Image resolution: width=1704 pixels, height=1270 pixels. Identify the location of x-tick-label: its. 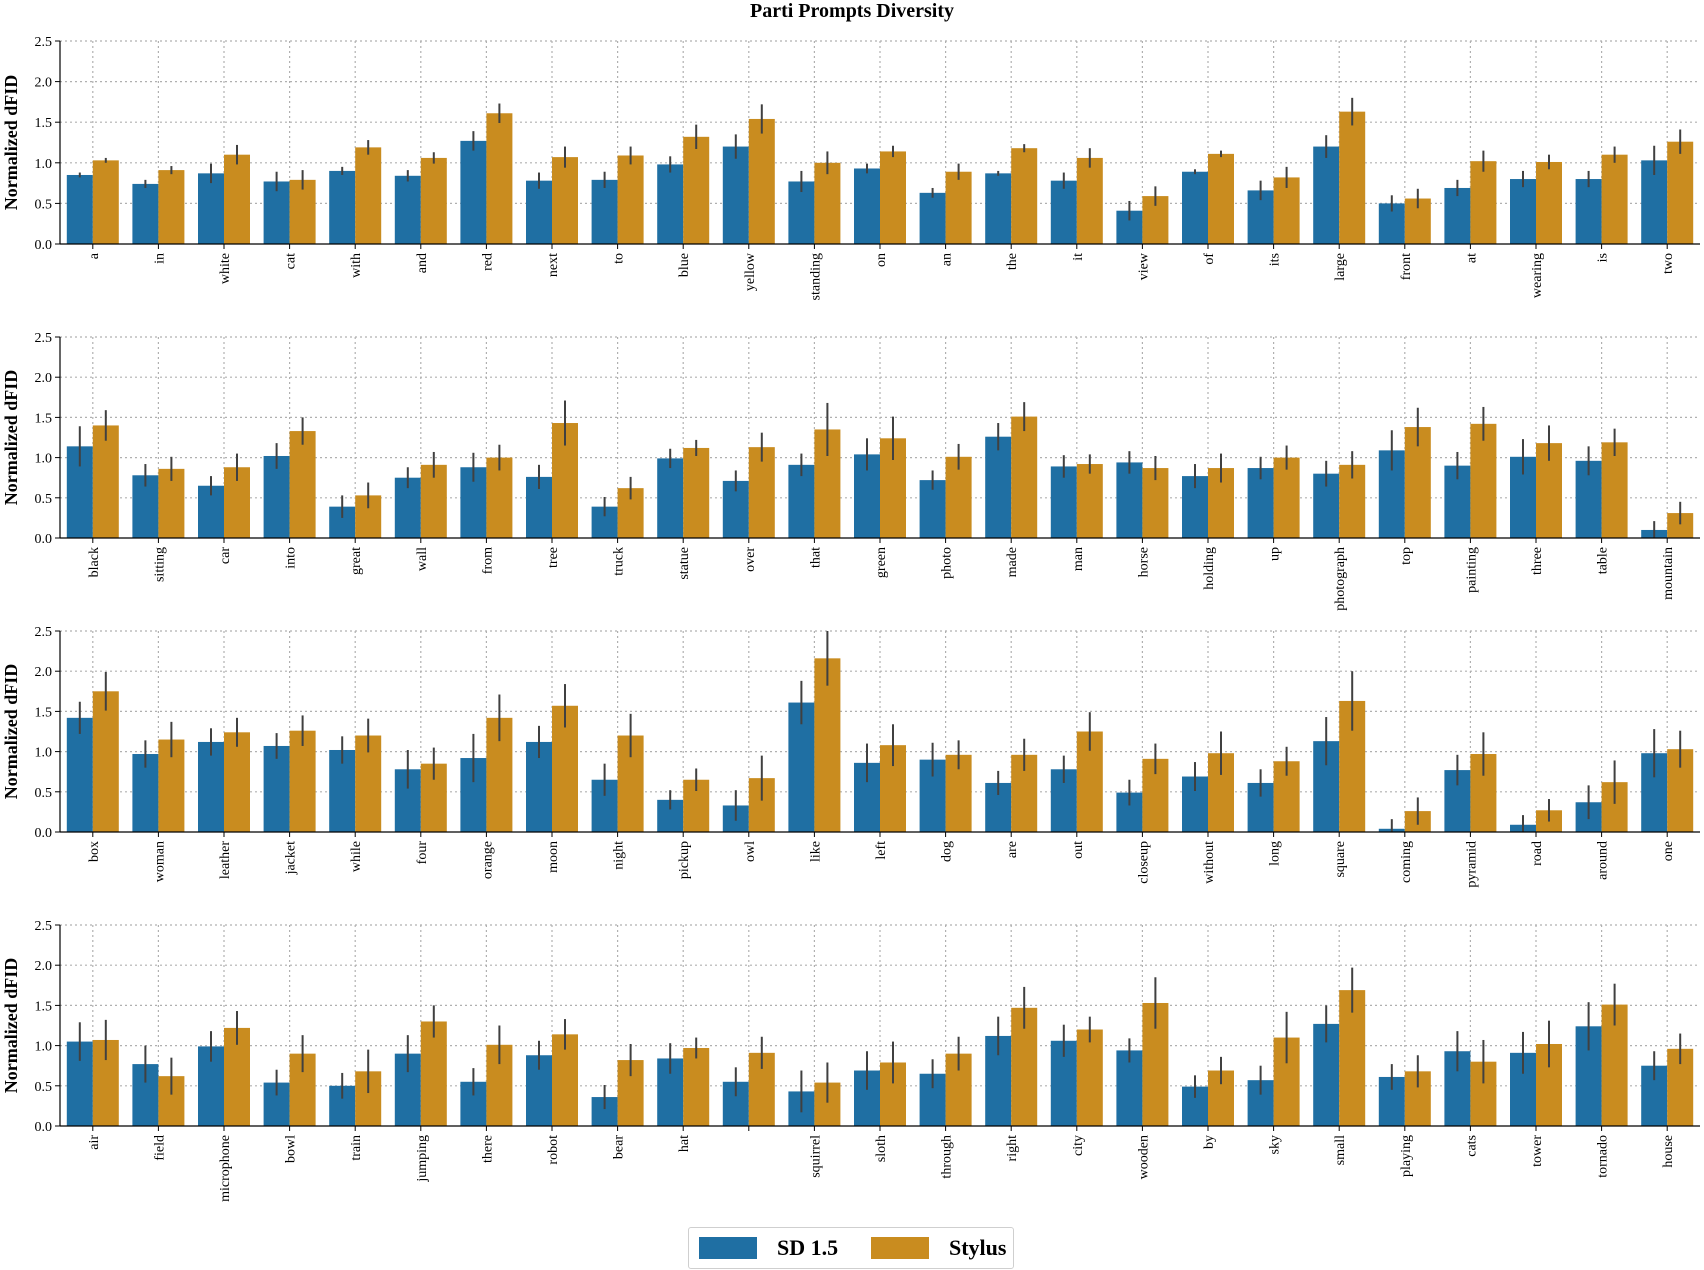
(1275, 259).